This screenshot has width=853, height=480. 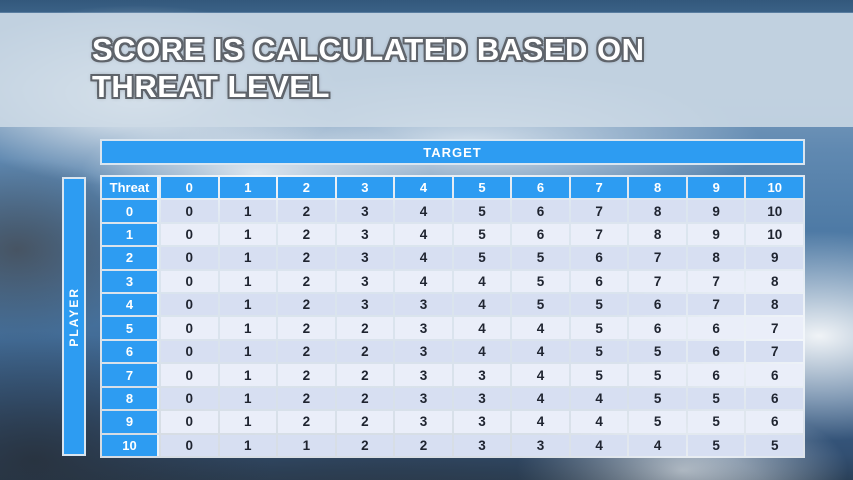 What do you see at coordinates (130, 211) in the screenshot?
I see `row-label: 0` at bounding box center [130, 211].